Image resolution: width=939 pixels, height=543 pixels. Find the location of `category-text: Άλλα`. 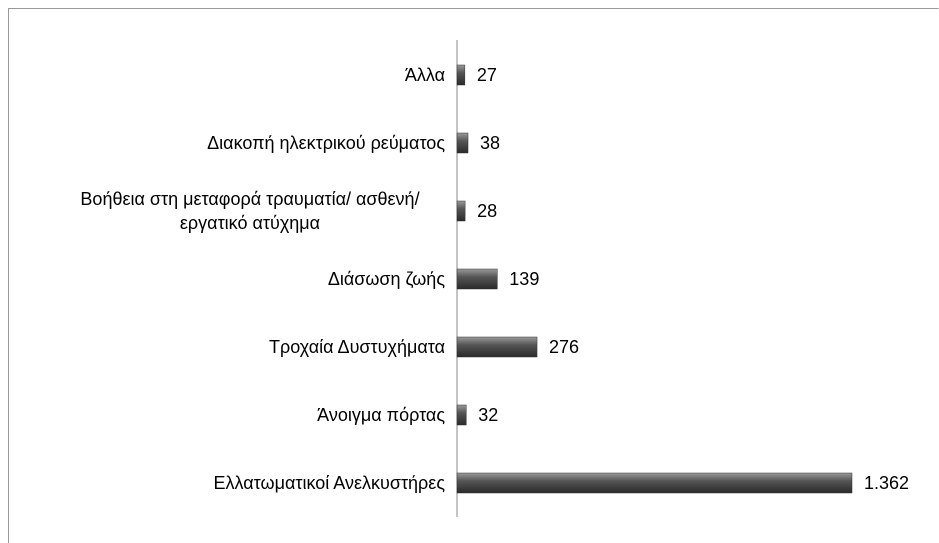

category-text: Άλλα is located at coordinates (424, 75).